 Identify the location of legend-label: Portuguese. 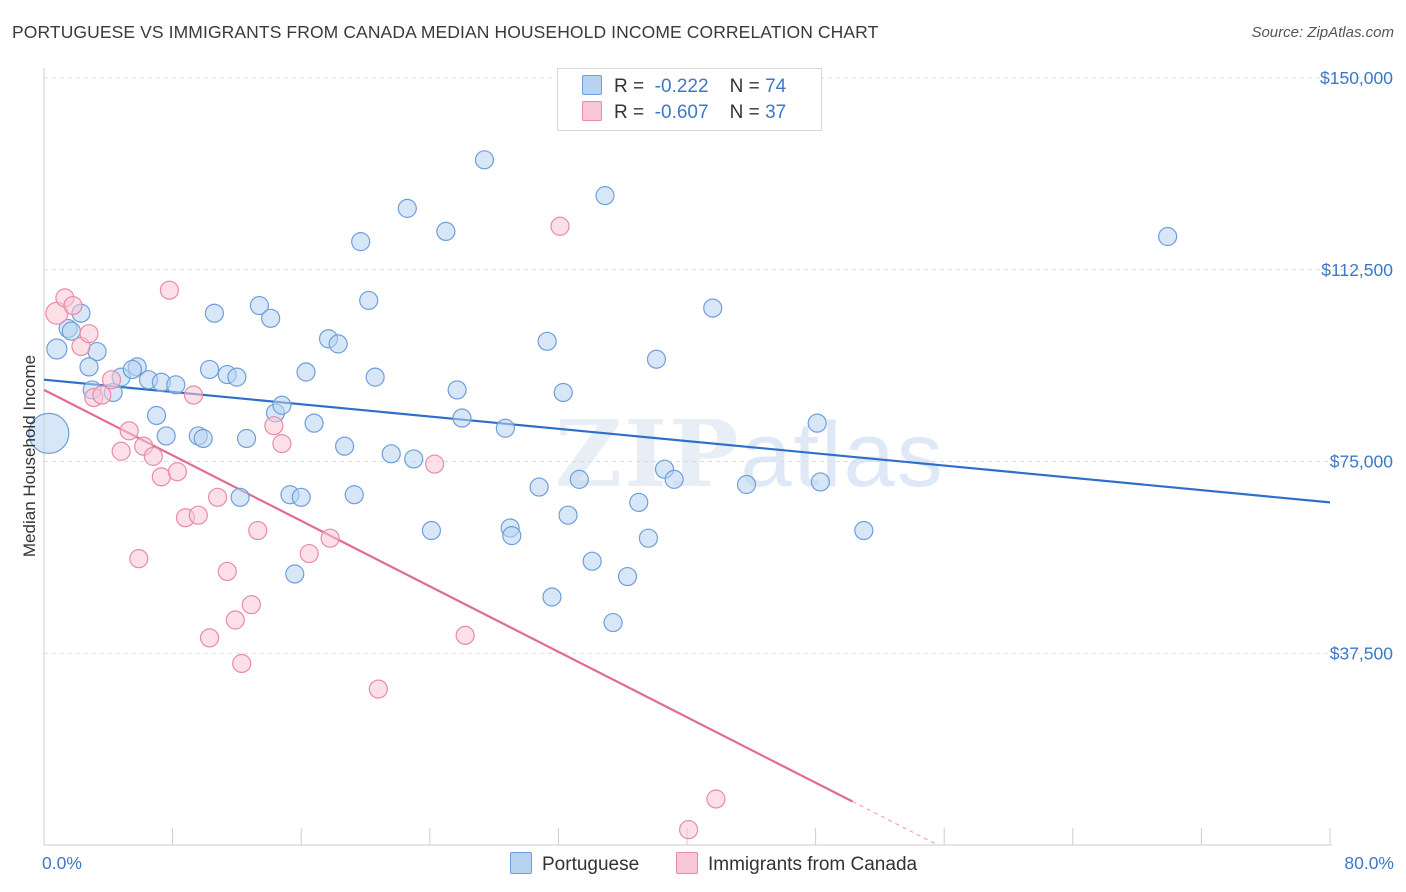
(591, 864).